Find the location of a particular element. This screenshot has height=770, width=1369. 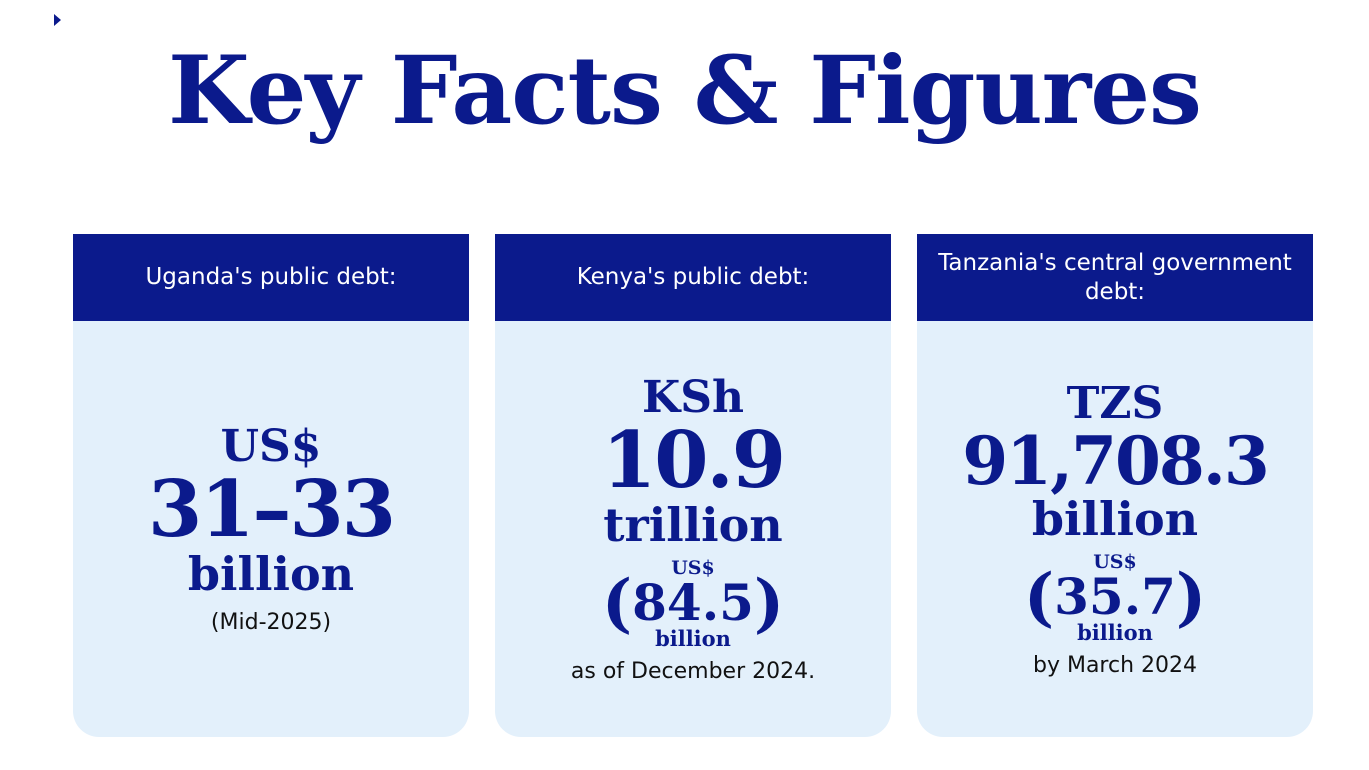

play-triangle-icon is located at coordinates (57, 20).